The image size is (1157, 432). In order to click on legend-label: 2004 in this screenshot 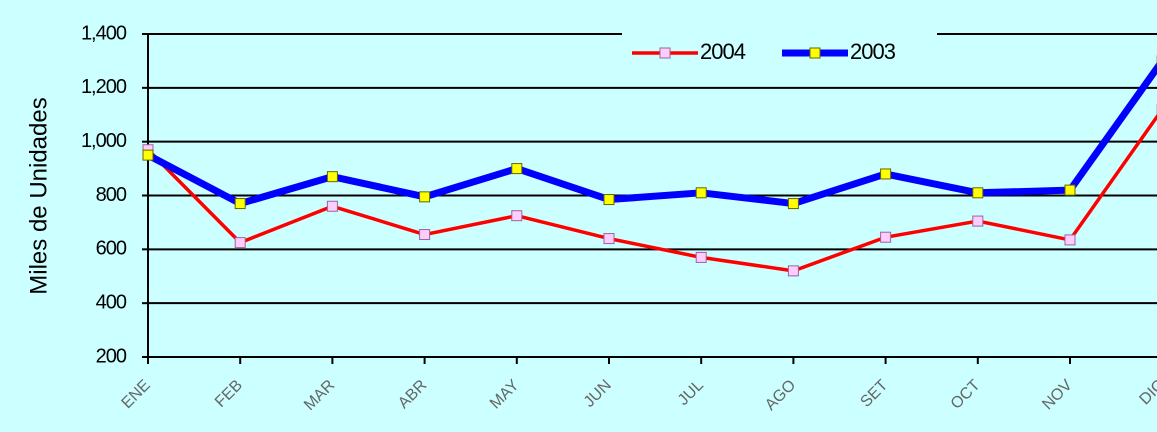, I will do `click(723, 51)`.